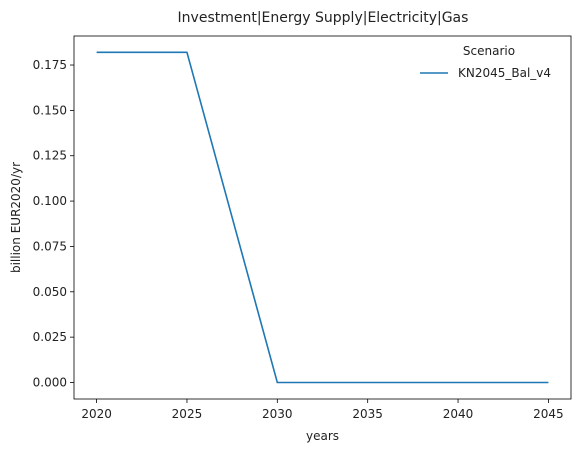  I want to click on x-tick-label: 2020, so click(96, 414).